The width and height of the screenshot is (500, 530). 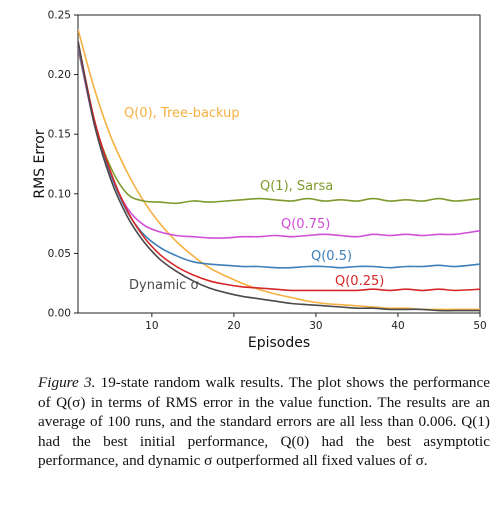 I want to click on series-label: Q(0), Tree-backup, so click(x=182, y=113).